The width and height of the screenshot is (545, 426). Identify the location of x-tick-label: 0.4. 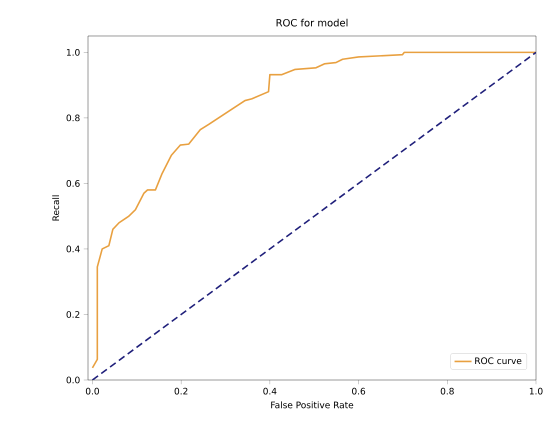
(269, 391).